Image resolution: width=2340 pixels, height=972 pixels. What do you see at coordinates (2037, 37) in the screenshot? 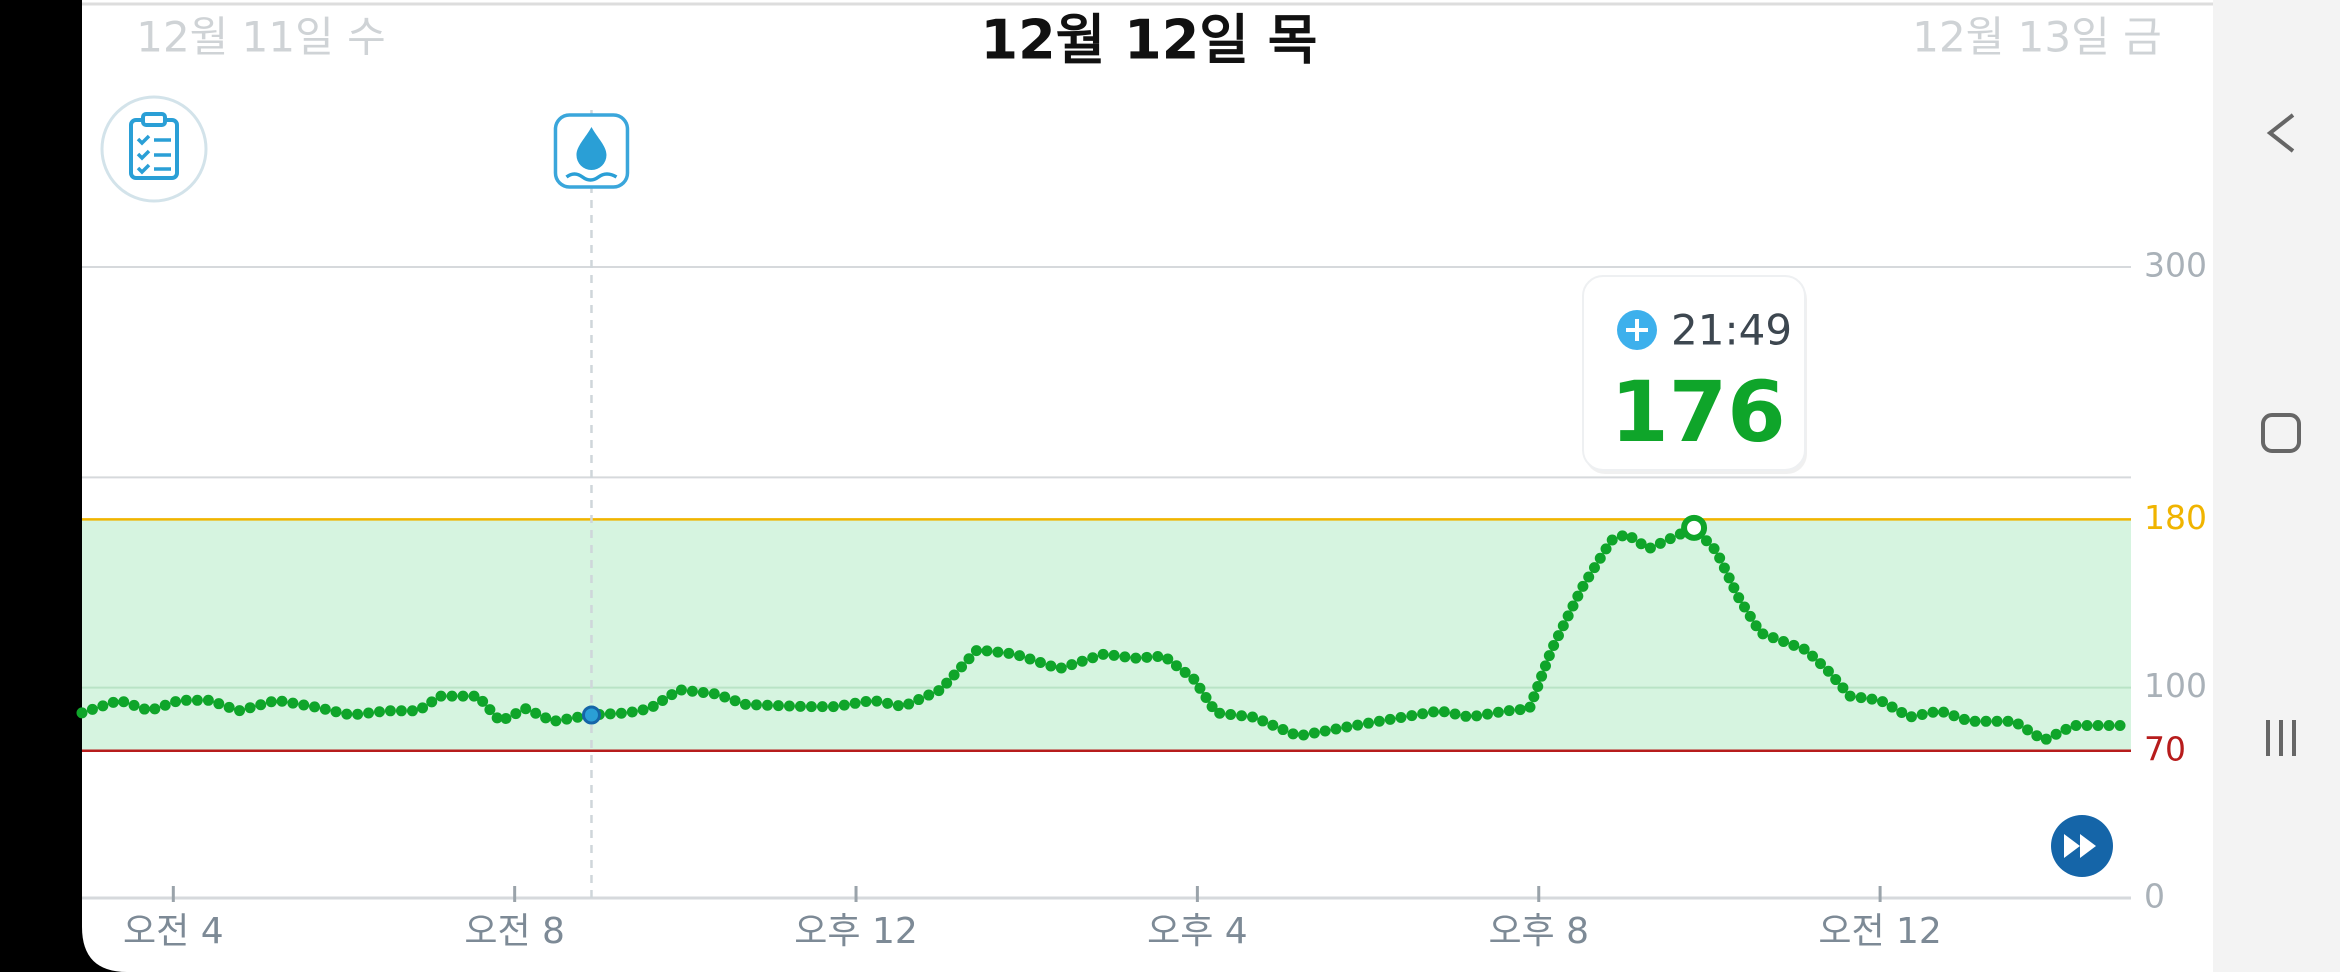
I see `next-day: 12월 13일 금` at bounding box center [2037, 37].